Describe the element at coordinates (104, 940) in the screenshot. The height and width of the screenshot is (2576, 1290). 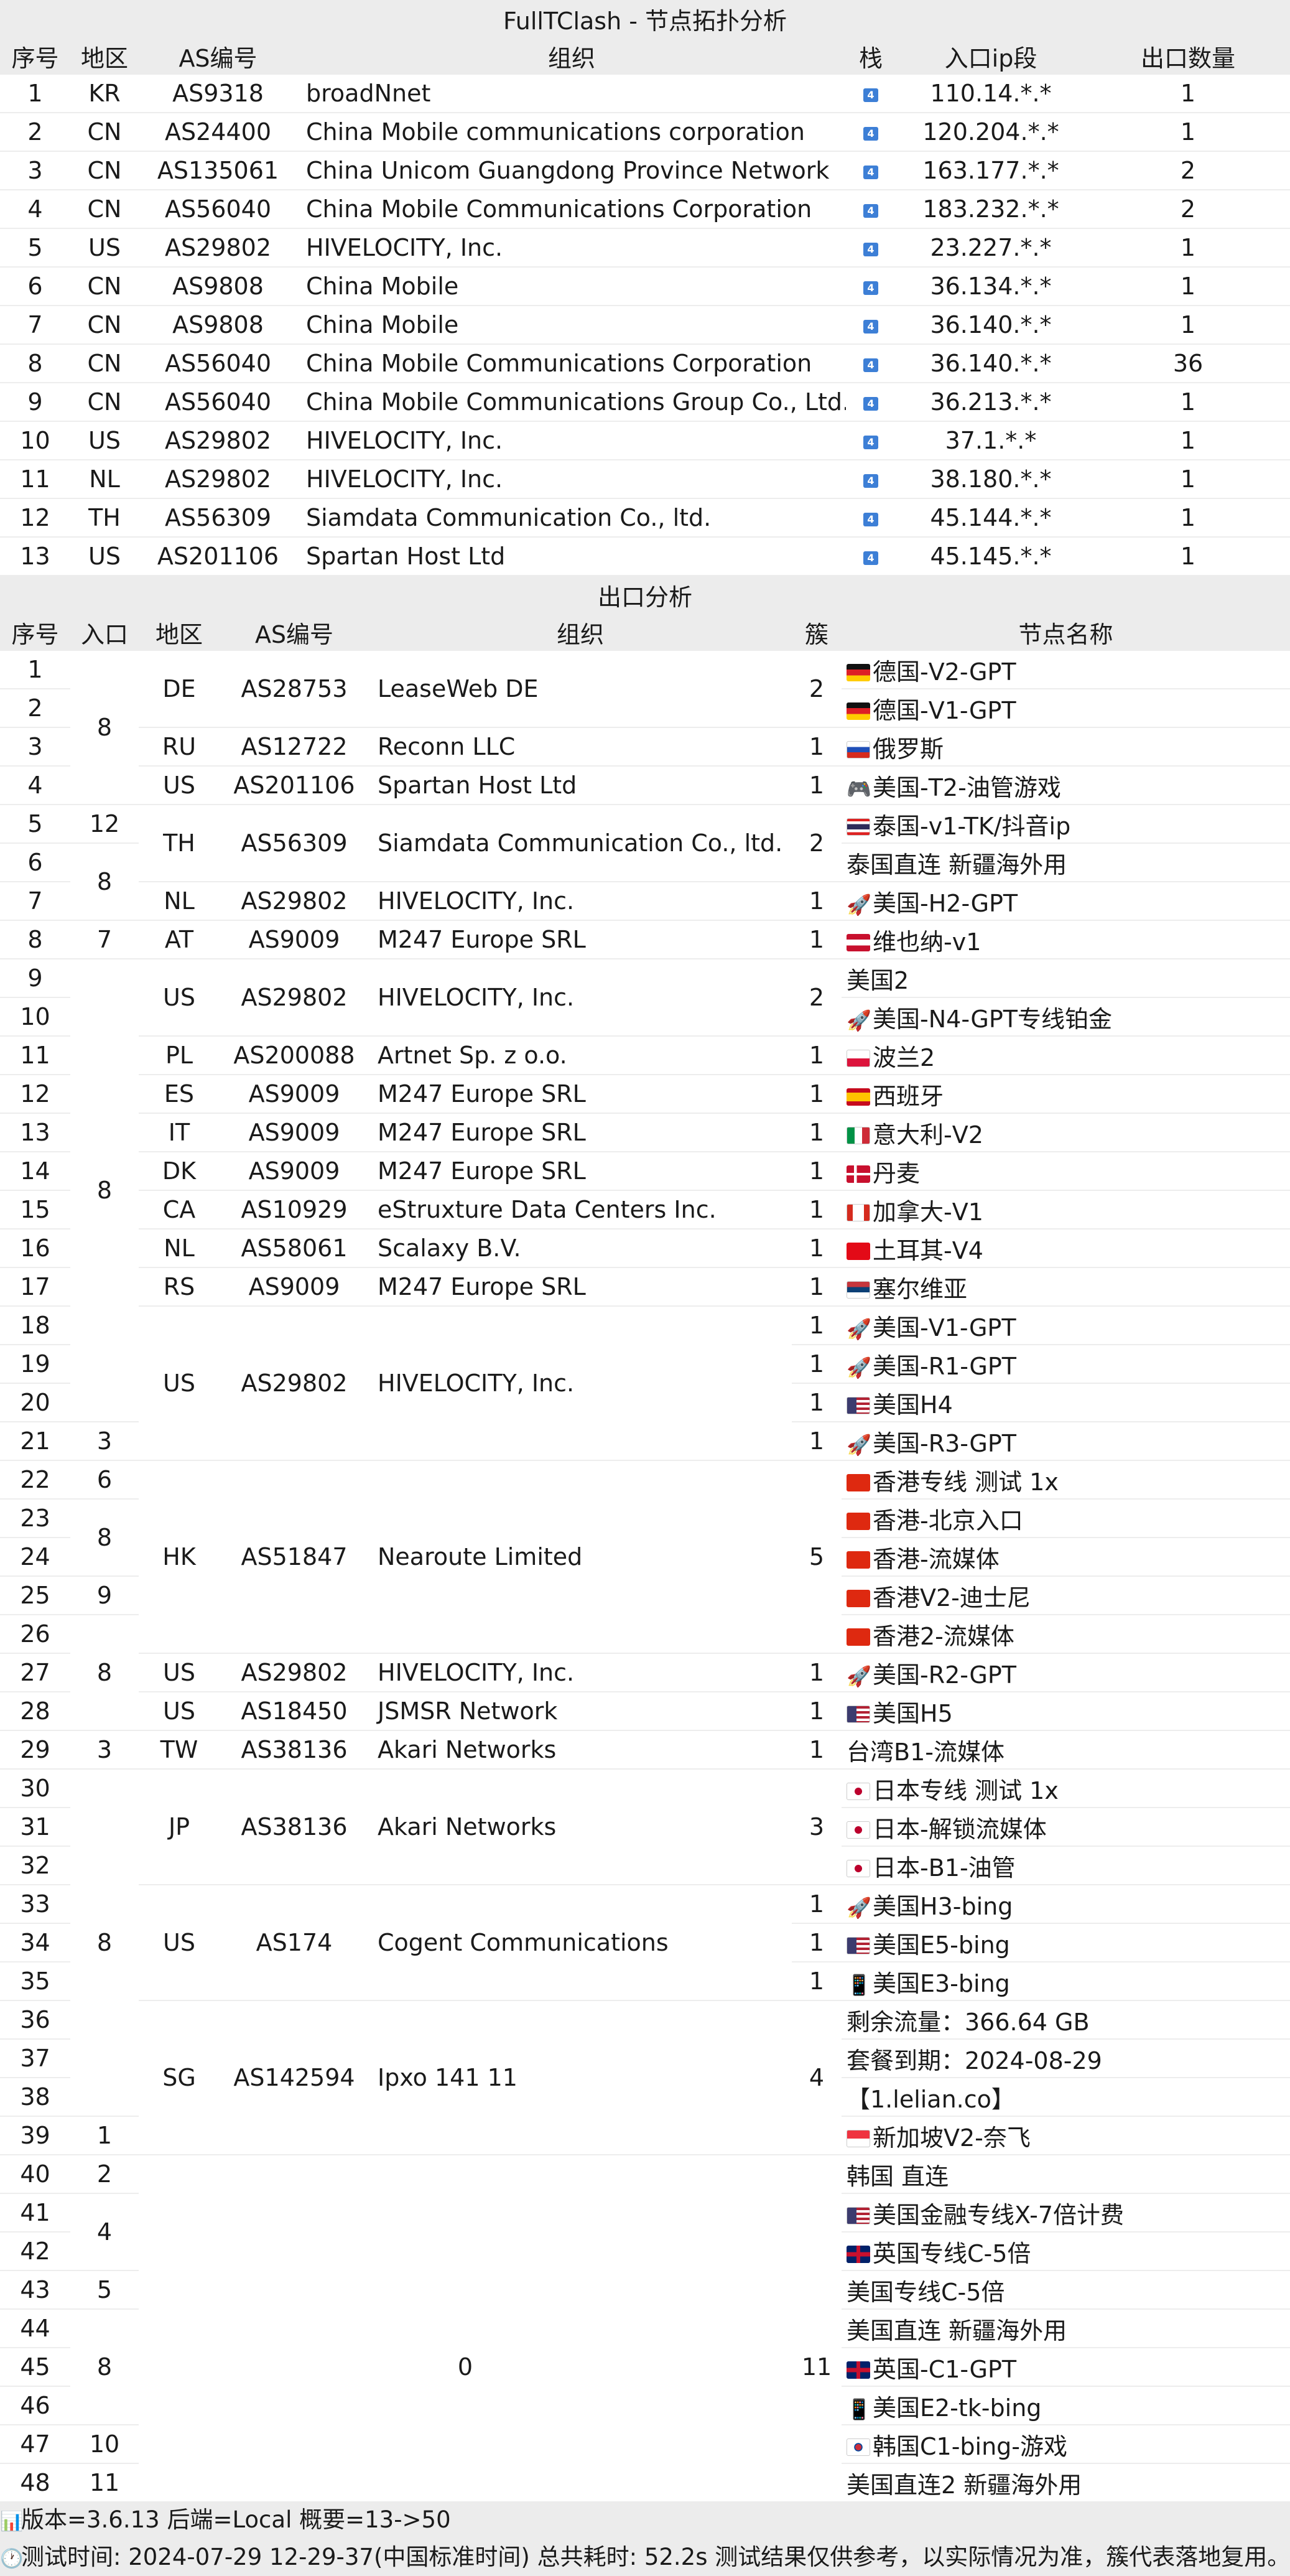
I see `entry-ref: 7` at that location.